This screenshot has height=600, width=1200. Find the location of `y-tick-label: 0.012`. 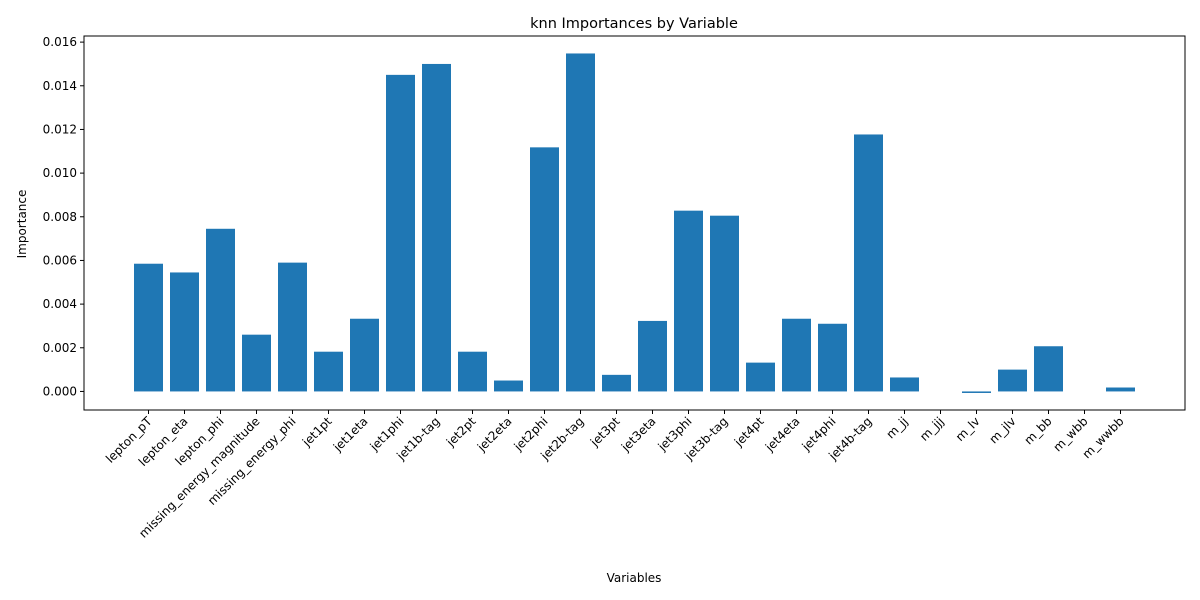

y-tick-label: 0.012 is located at coordinates (60, 129).